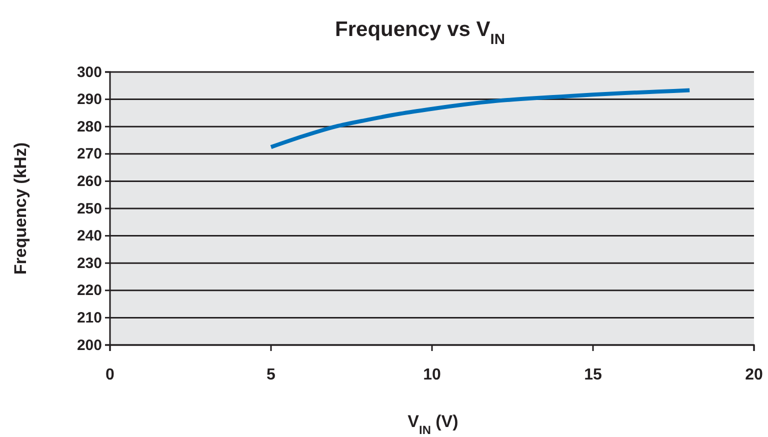  Describe the element at coordinates (271, 375) in the screenshot. I see `x-tick-label: 5` at that location.